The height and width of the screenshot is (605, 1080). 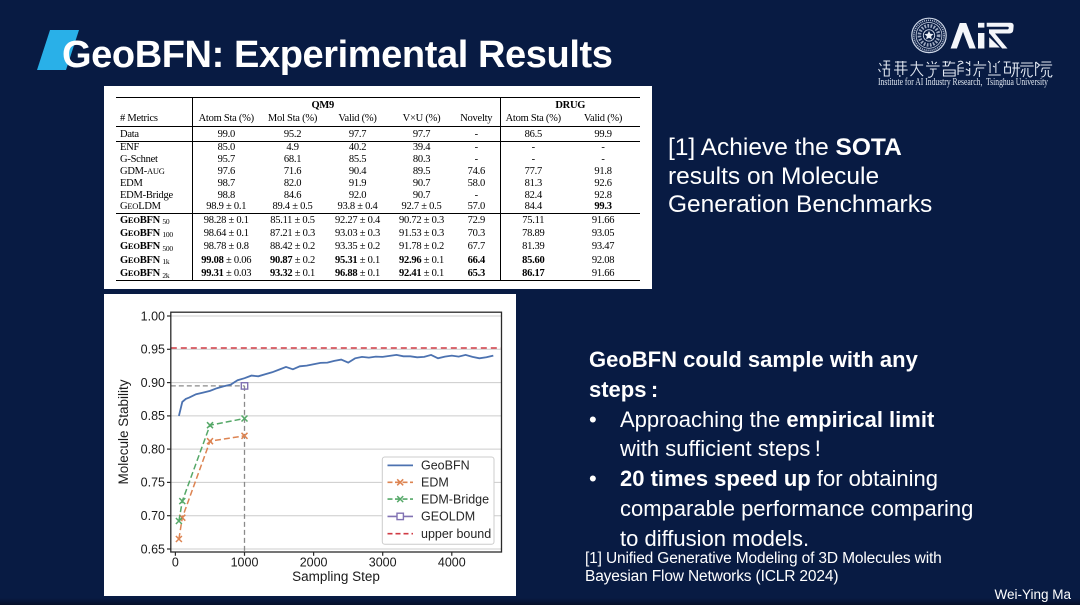 What do you see at coordinates (448, 517) in the screenshot?
I see `svg-text: GEOLDM` at bounding box center [448, 517].